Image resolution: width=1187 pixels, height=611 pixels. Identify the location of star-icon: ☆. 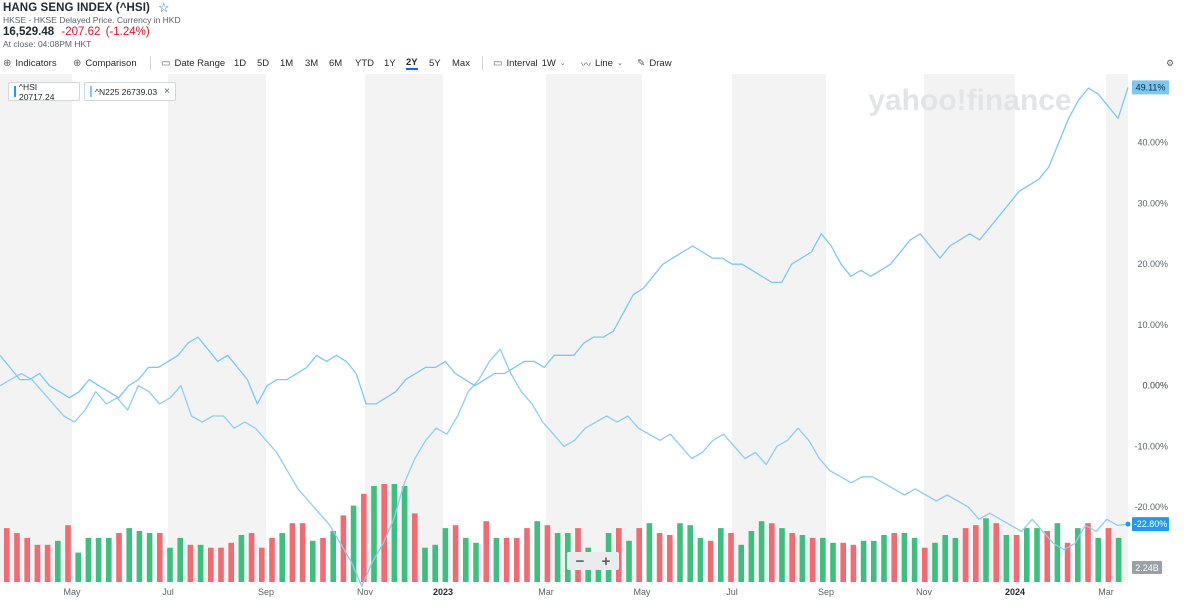
(163, 7).